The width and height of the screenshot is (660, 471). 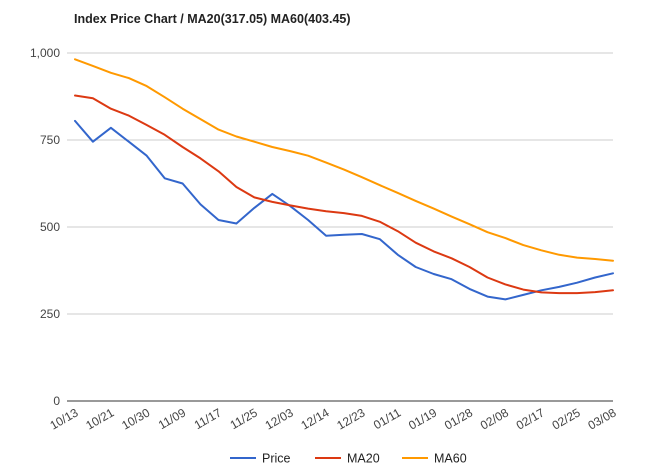 What do you see at coordinates (566, 418) in the screenshot?
I see `x-tick-label: 02/25` at bounding box center [566, 418].